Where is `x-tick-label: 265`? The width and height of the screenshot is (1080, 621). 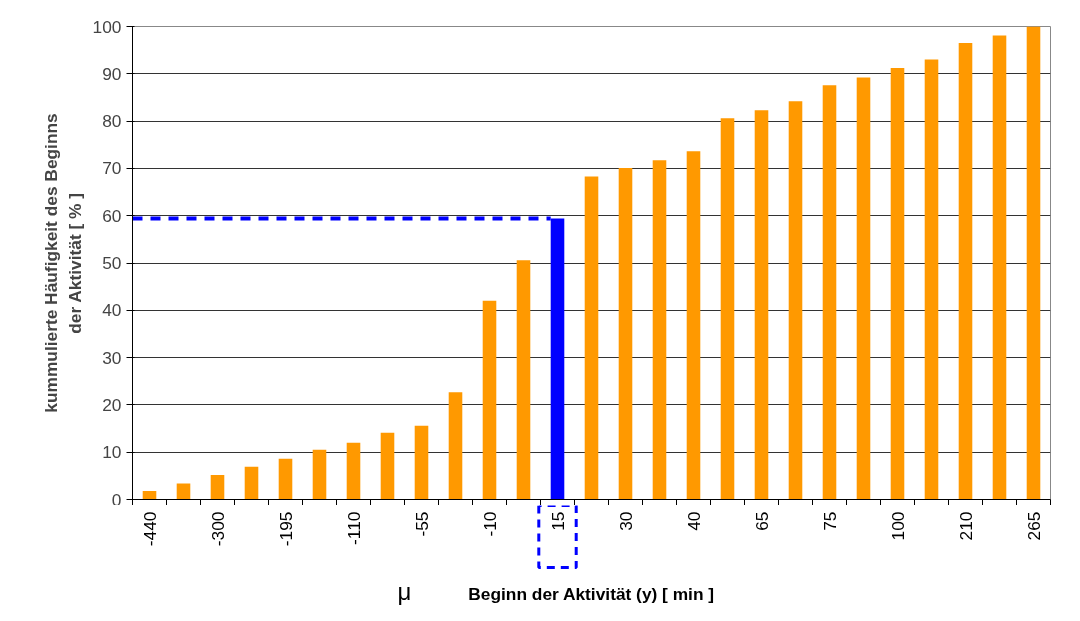 x-tick-label: 265 is located at coordinates (1033, 526).